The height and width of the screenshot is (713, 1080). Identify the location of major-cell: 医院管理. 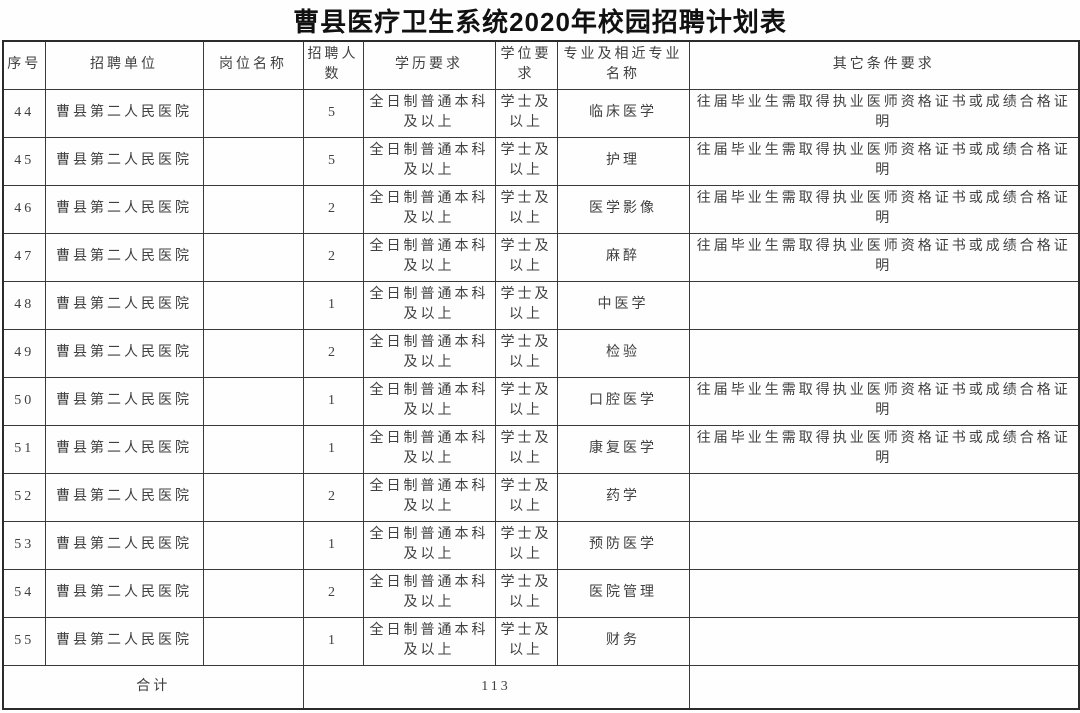
(623, 593).